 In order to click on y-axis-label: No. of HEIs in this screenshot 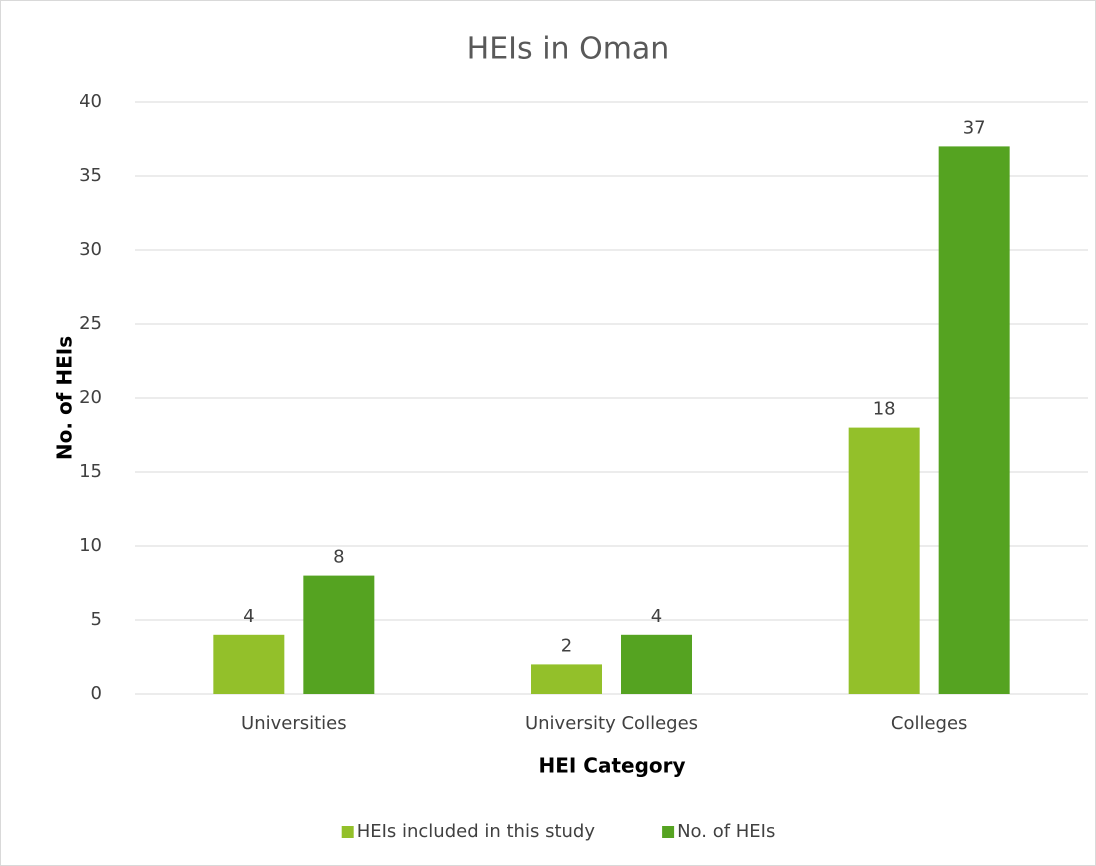, I will do `click(65, 398)`.